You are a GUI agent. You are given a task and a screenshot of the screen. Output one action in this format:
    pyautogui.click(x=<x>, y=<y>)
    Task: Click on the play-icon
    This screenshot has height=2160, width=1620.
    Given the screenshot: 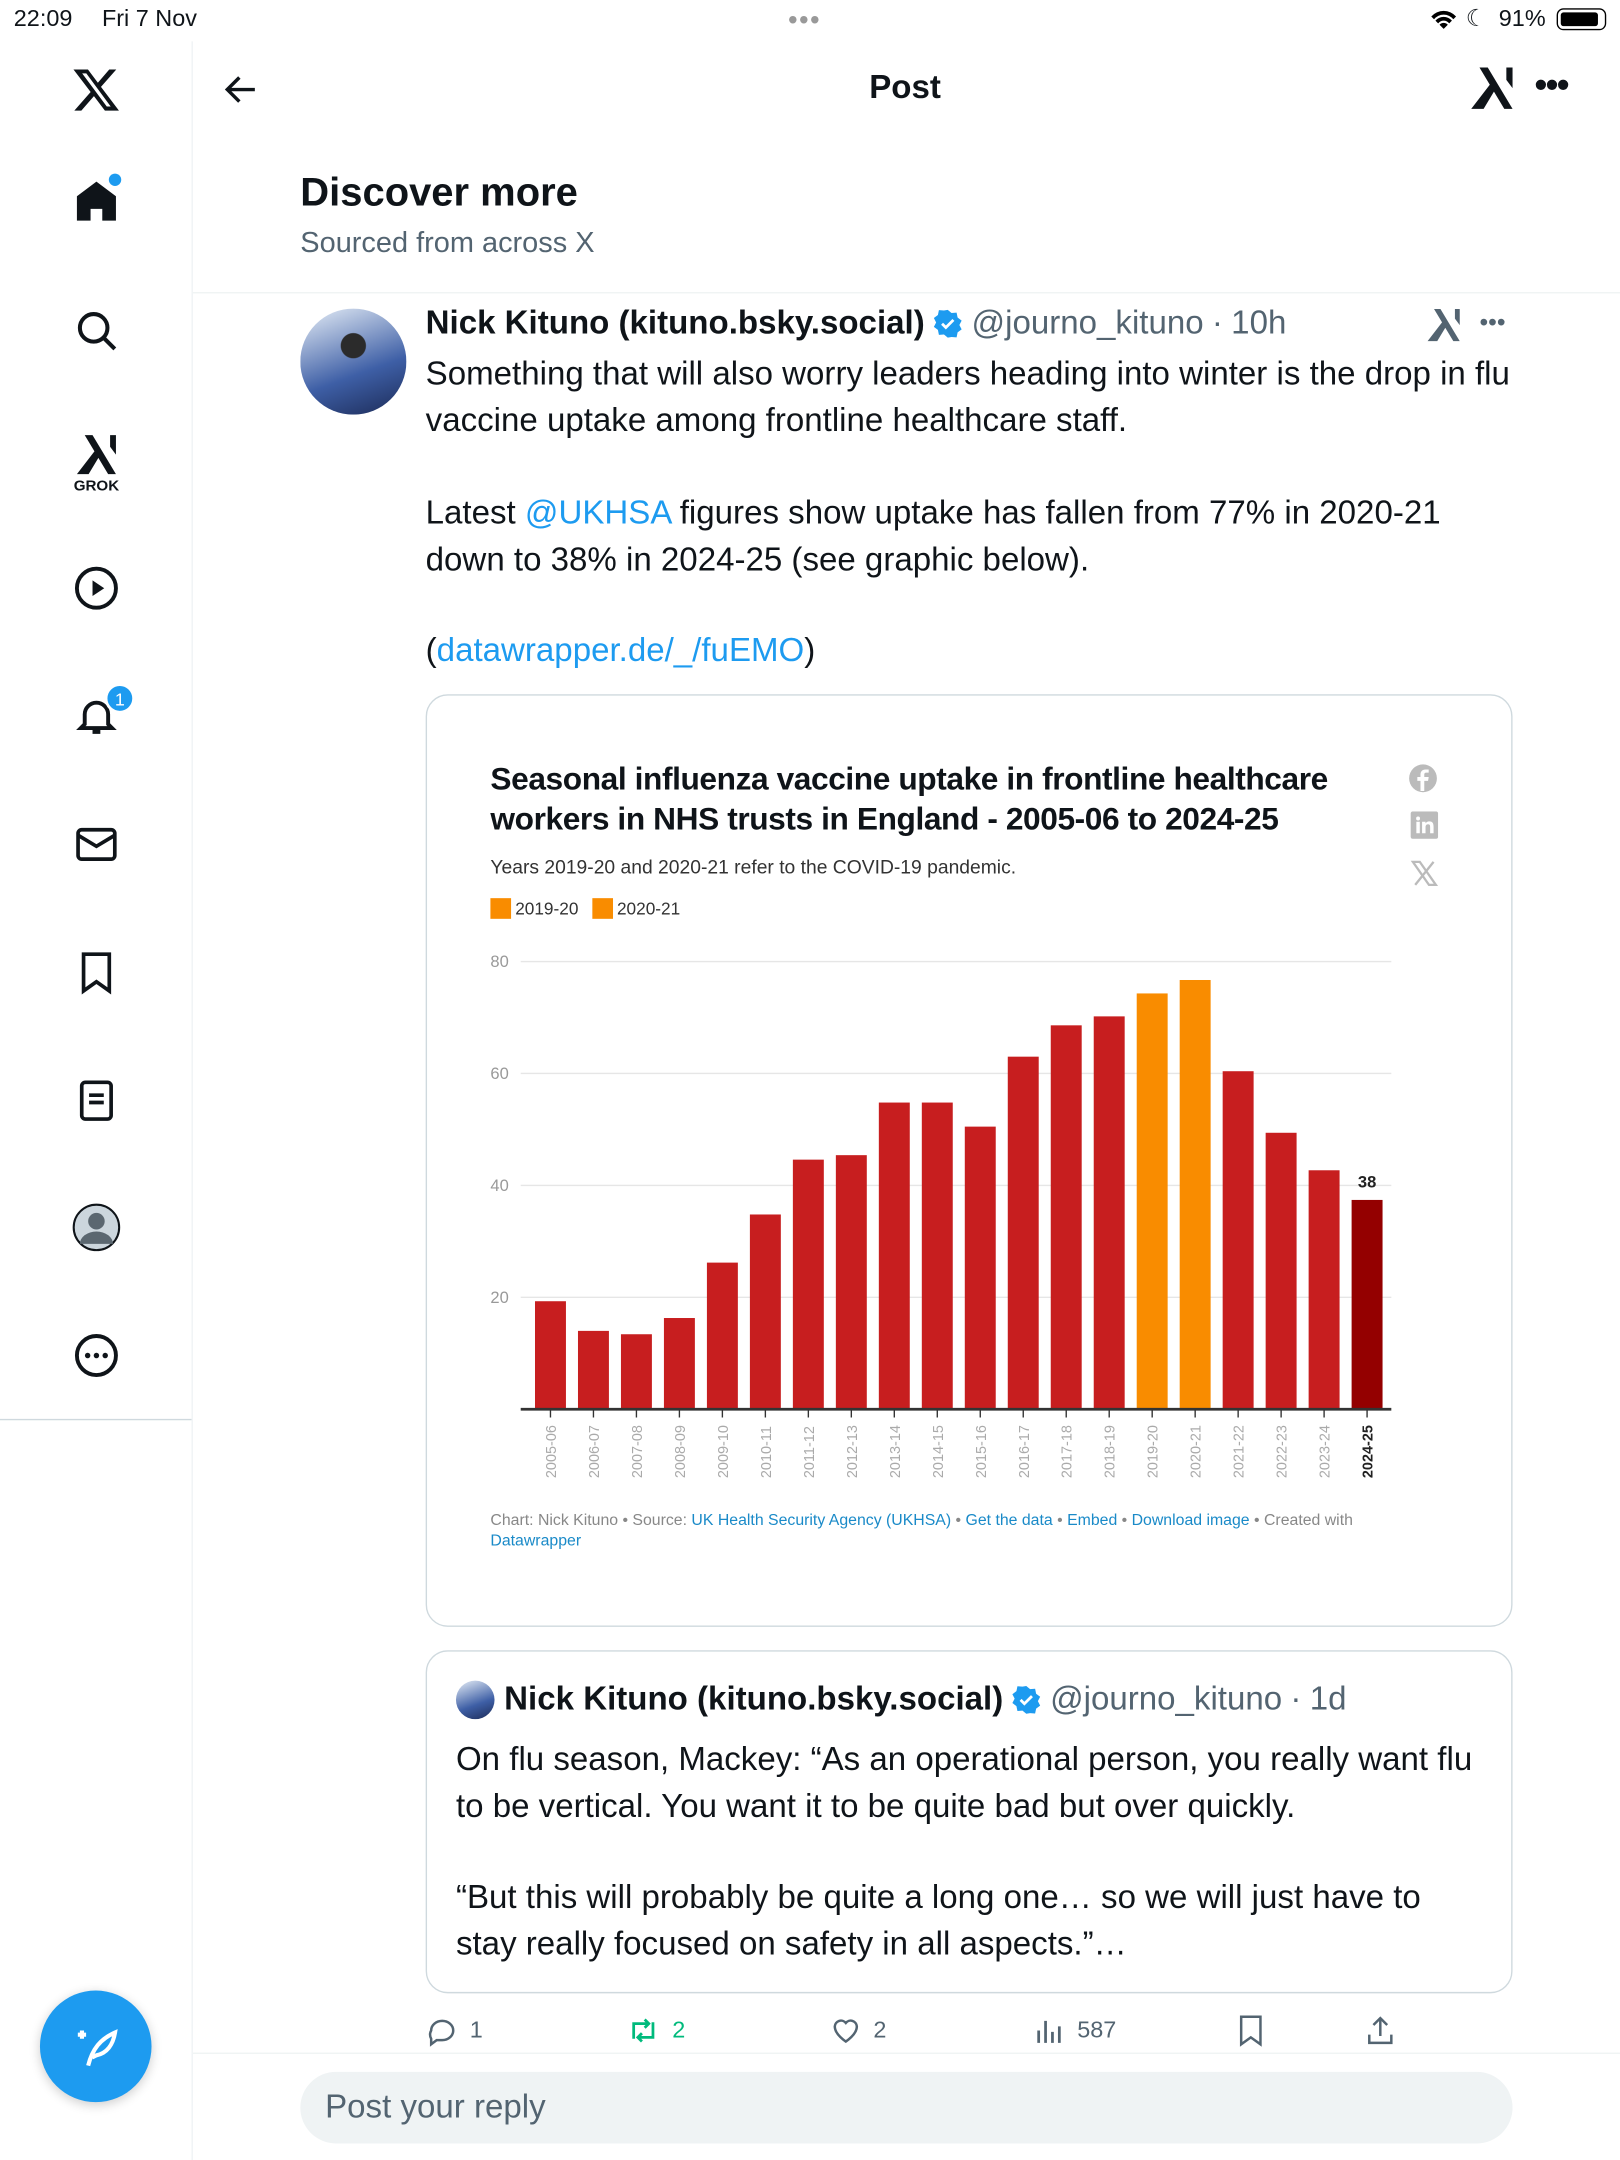 What is the action you would take?
    pyautogui.click(x=96, y=588)
    